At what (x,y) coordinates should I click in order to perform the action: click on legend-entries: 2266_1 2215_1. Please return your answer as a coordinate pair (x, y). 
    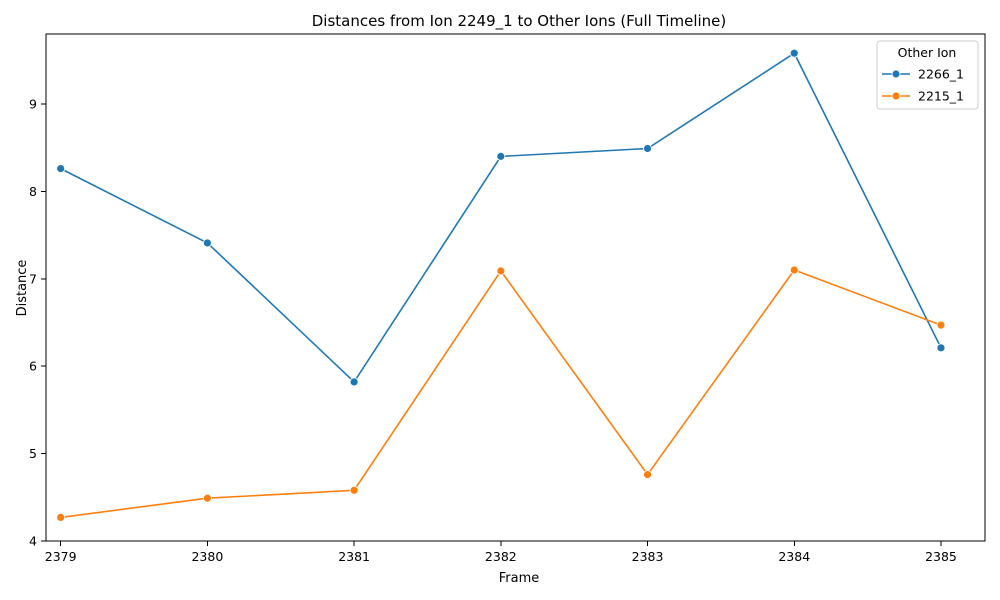
    Looking at the image, I should click on (923, 85).